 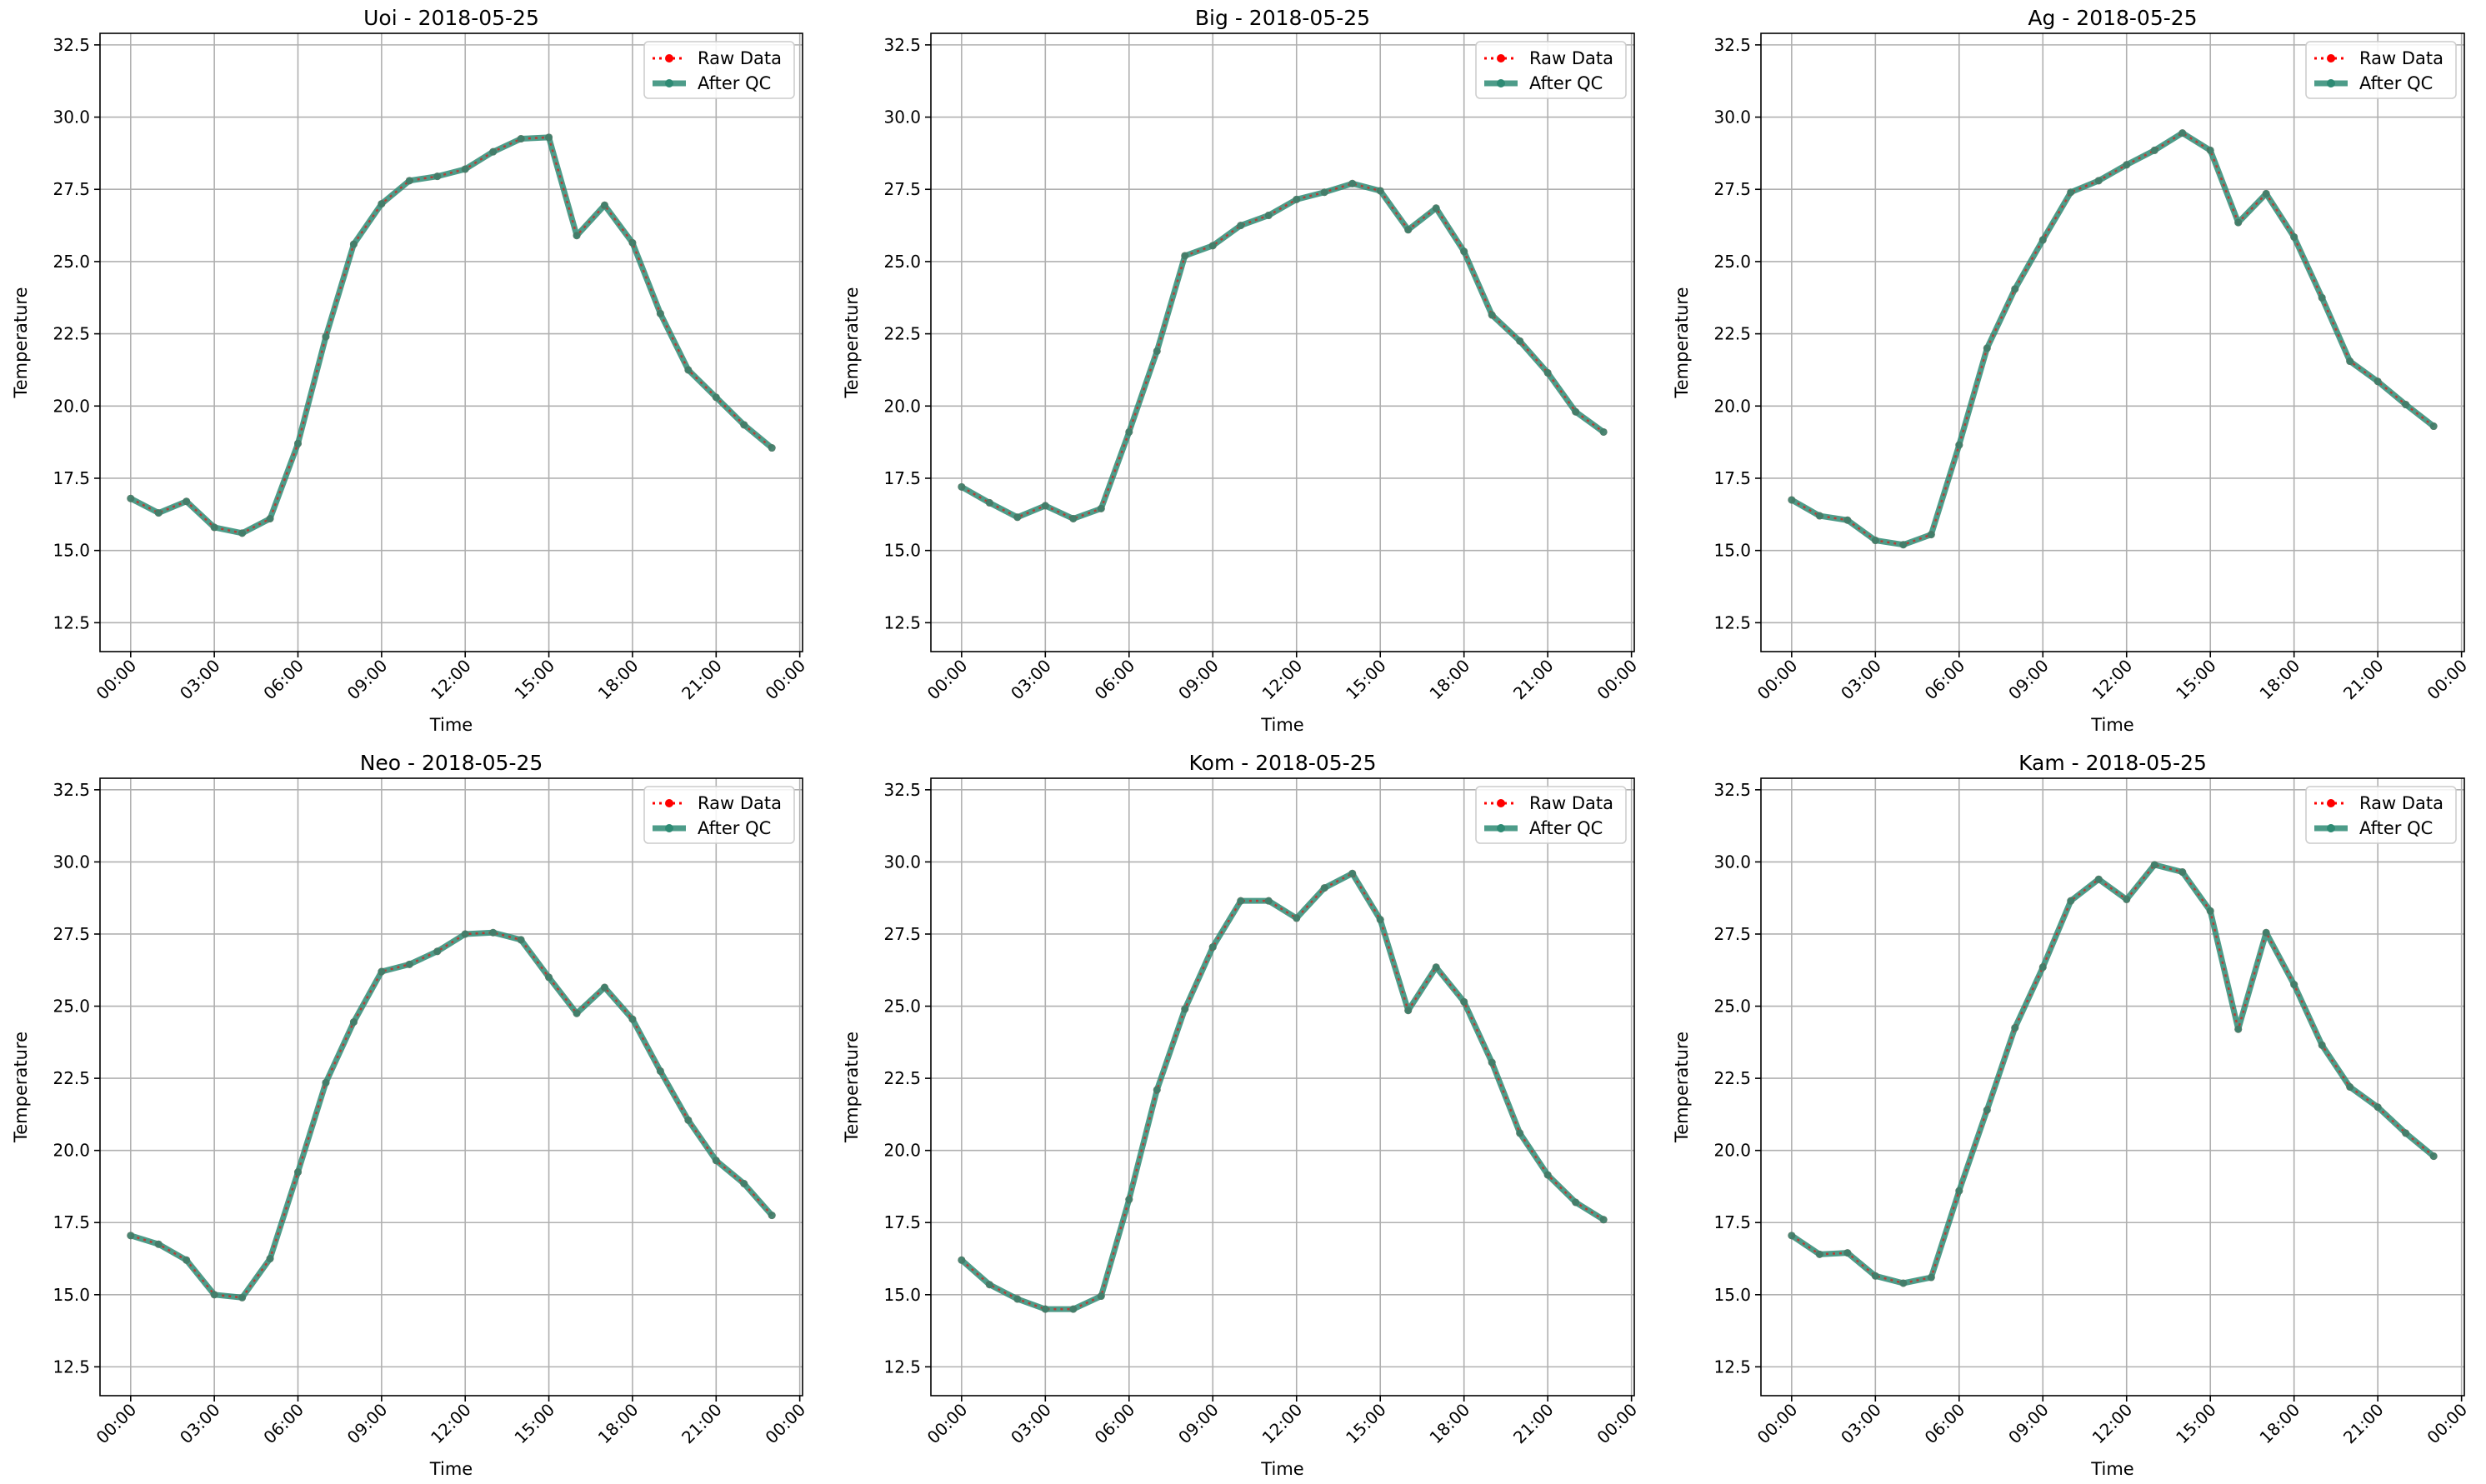 What do you see at coordinates (451, 18) in the screenshot?
I see `subplot-title: Uoi - 2018-05-25` at bounding box center [451, 18].